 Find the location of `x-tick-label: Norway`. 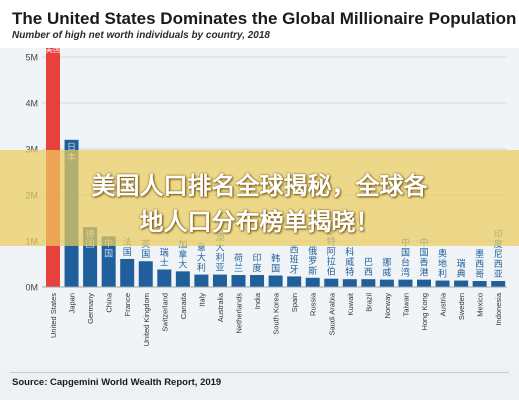

x-tick-label: Norway is located at coordinates (387, 306).